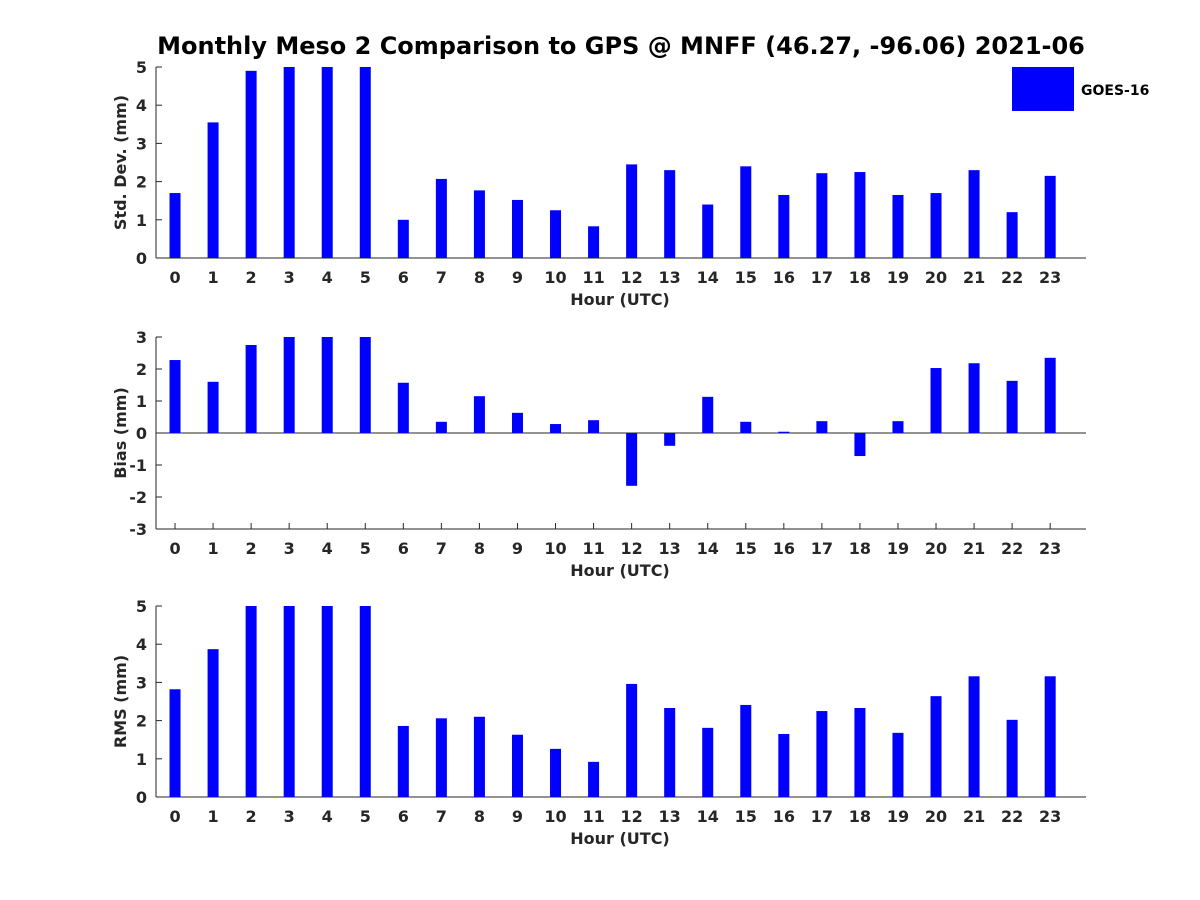 This screenshot has height=900, width=1200. What do you see at coordinates (746, 816) in the screenshot?
I see `x-tick-label: 15` at bounding box center [746, 816].